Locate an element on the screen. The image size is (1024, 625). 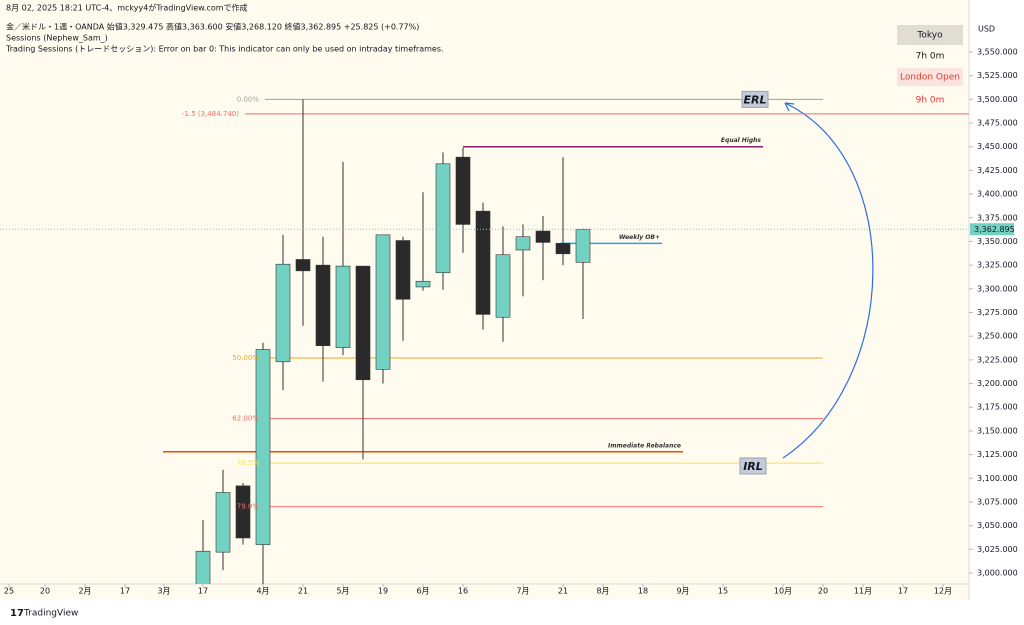
y-tick-label: 3,325.000 is located at coordinates (997, 265).